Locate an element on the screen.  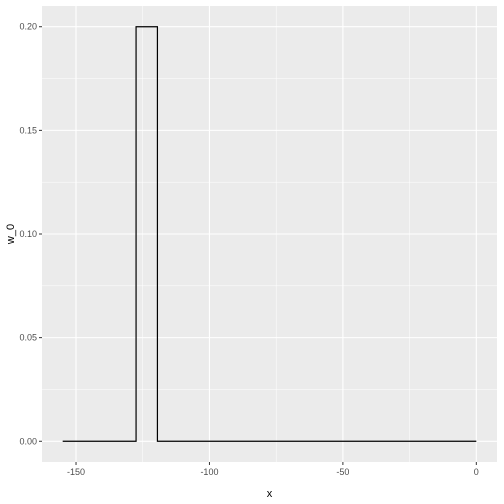
y-tick-label: 0.00 is located at coordinates (28, 441).